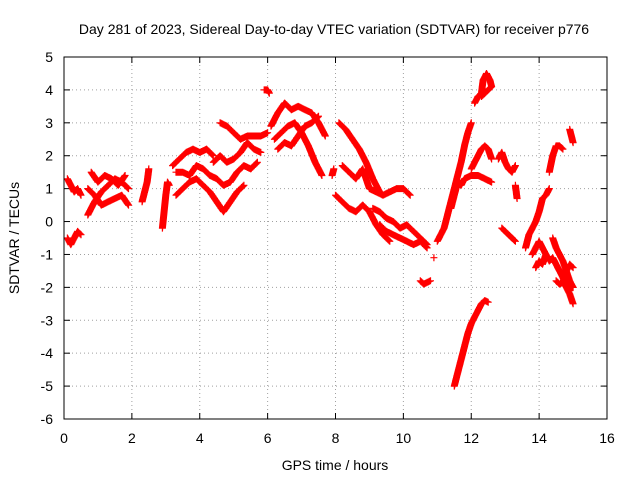 The image size is (640, 480). I want to click on point-markers-seg33, so click(537, 218).